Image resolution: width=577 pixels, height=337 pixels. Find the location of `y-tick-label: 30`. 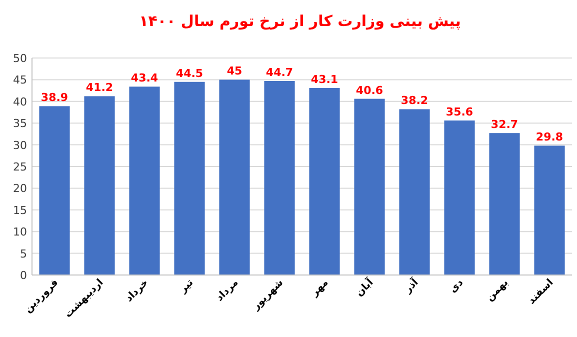

y-tick-label: 30 is located at coordinates (20, 145).